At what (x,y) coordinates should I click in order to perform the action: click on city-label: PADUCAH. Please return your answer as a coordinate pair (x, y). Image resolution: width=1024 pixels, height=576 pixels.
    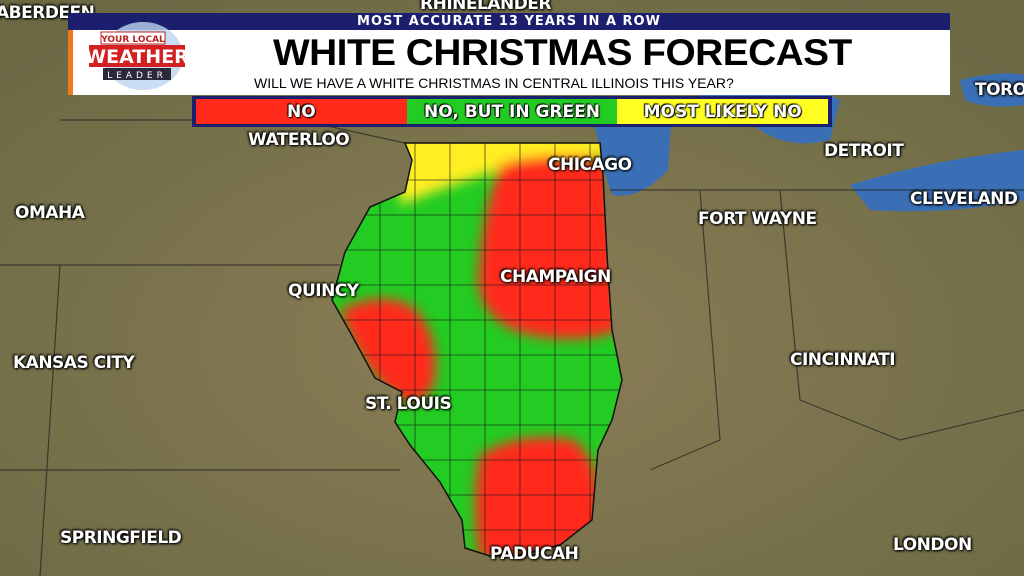
    Looking at the image, I should click on (534, 554).